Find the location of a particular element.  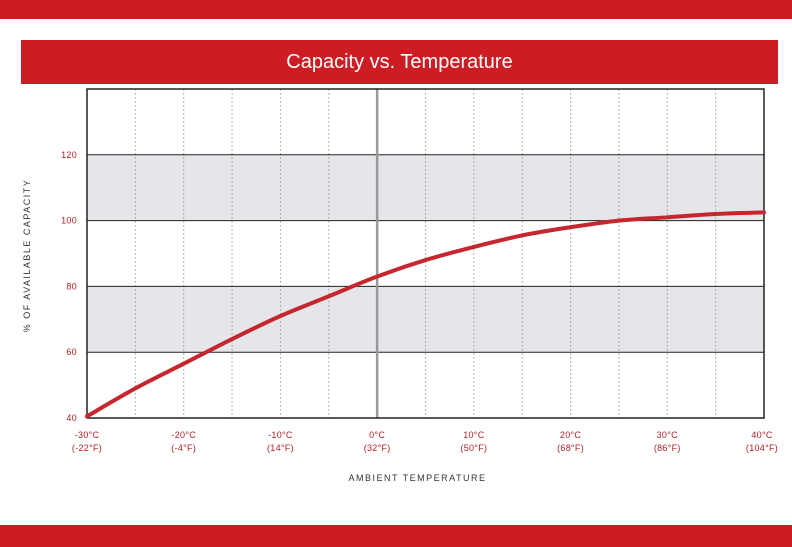

x-tick-label-celsius: -30°C is located at coordinates (87, 435).